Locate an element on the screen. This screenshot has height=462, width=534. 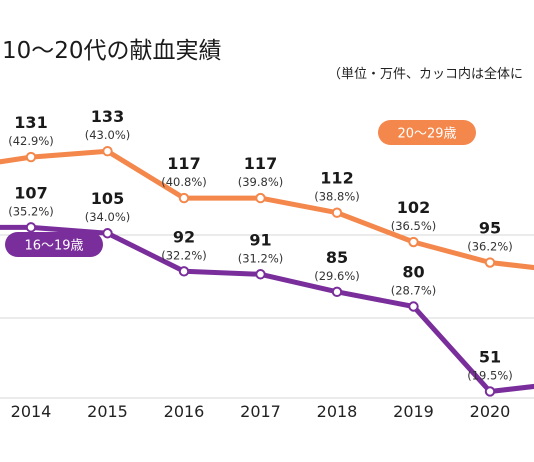
pct-label-s0-6: (36.5%) is located at coordinates (414, 226).